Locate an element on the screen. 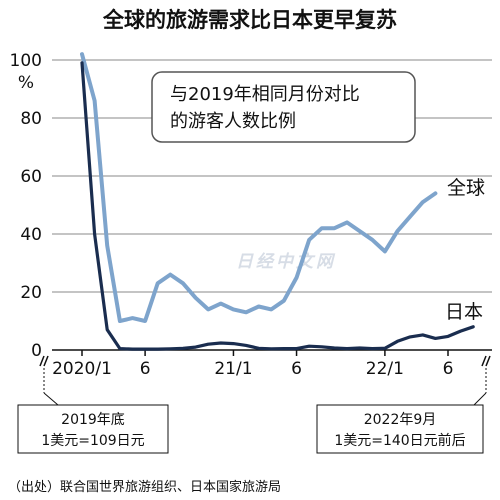 This screenshot has height=500, width=500. right-note-box is located at coordinates (400, 429).